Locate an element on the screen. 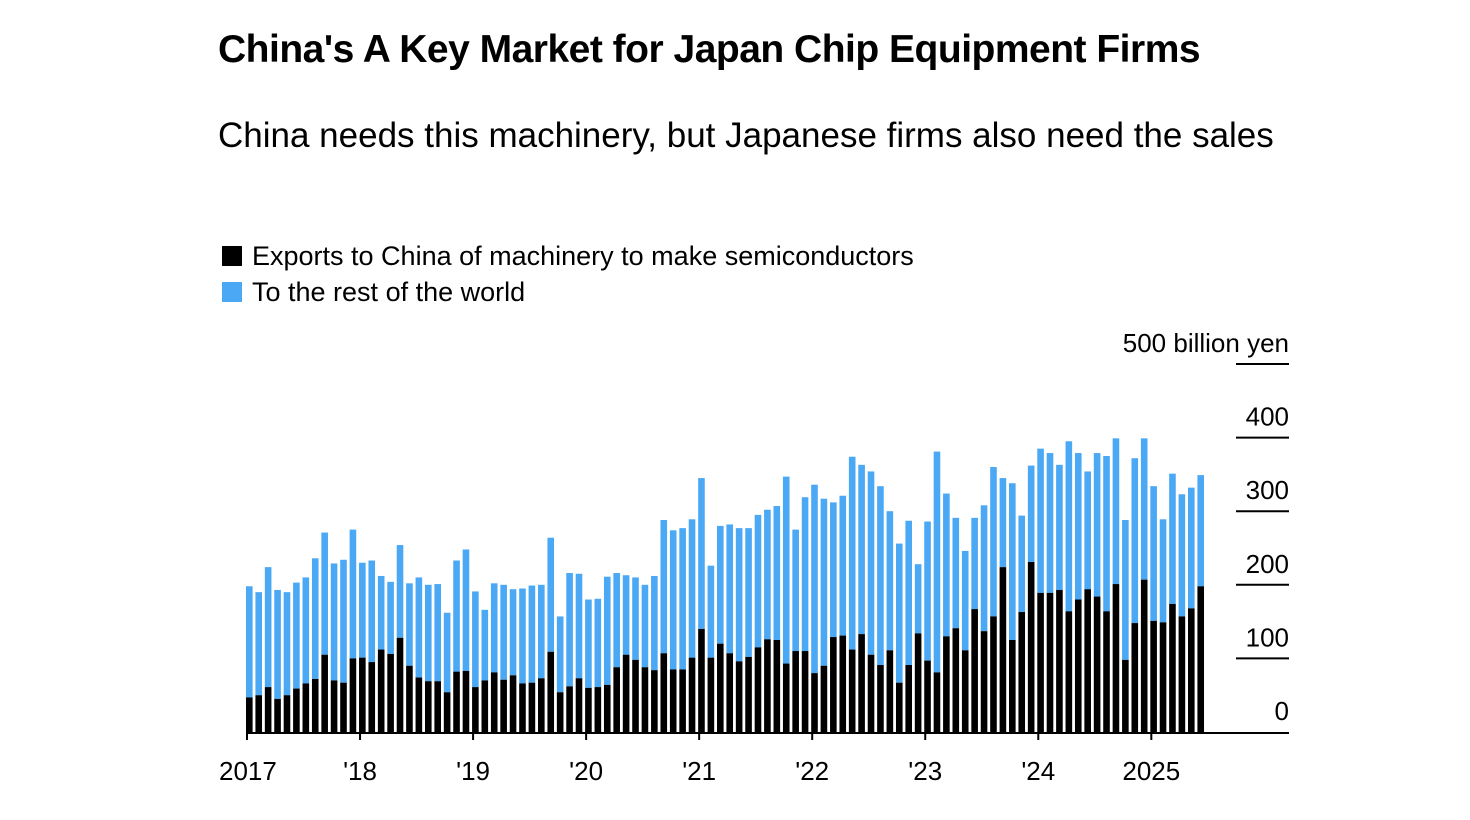 This screenshot has width=1470, height=820. x-tick-label: '18 is located at coordinates (360, 771).